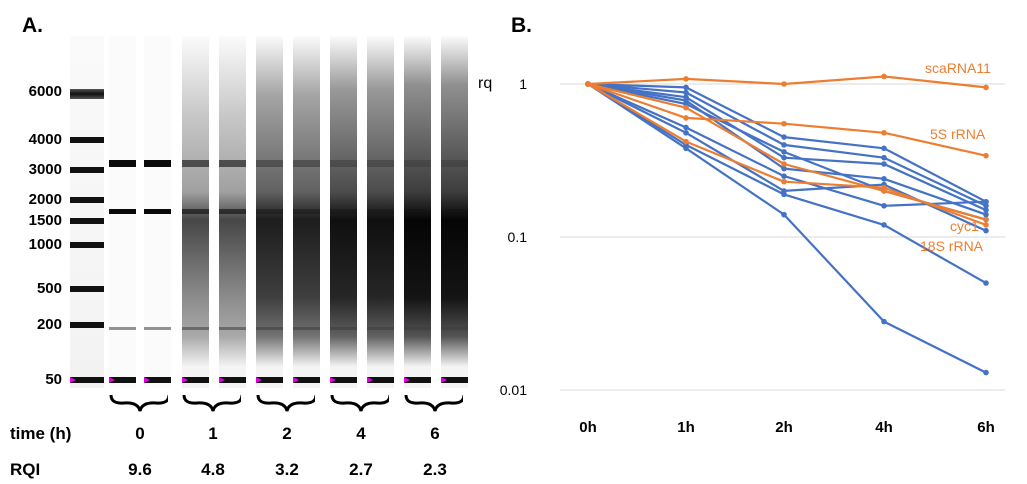 The image size is (1027, 484). What do you see at coordinates (45, 244) in the screenshot?
I see `ladder-size-label: 1000` at bounding box center [45, 244].